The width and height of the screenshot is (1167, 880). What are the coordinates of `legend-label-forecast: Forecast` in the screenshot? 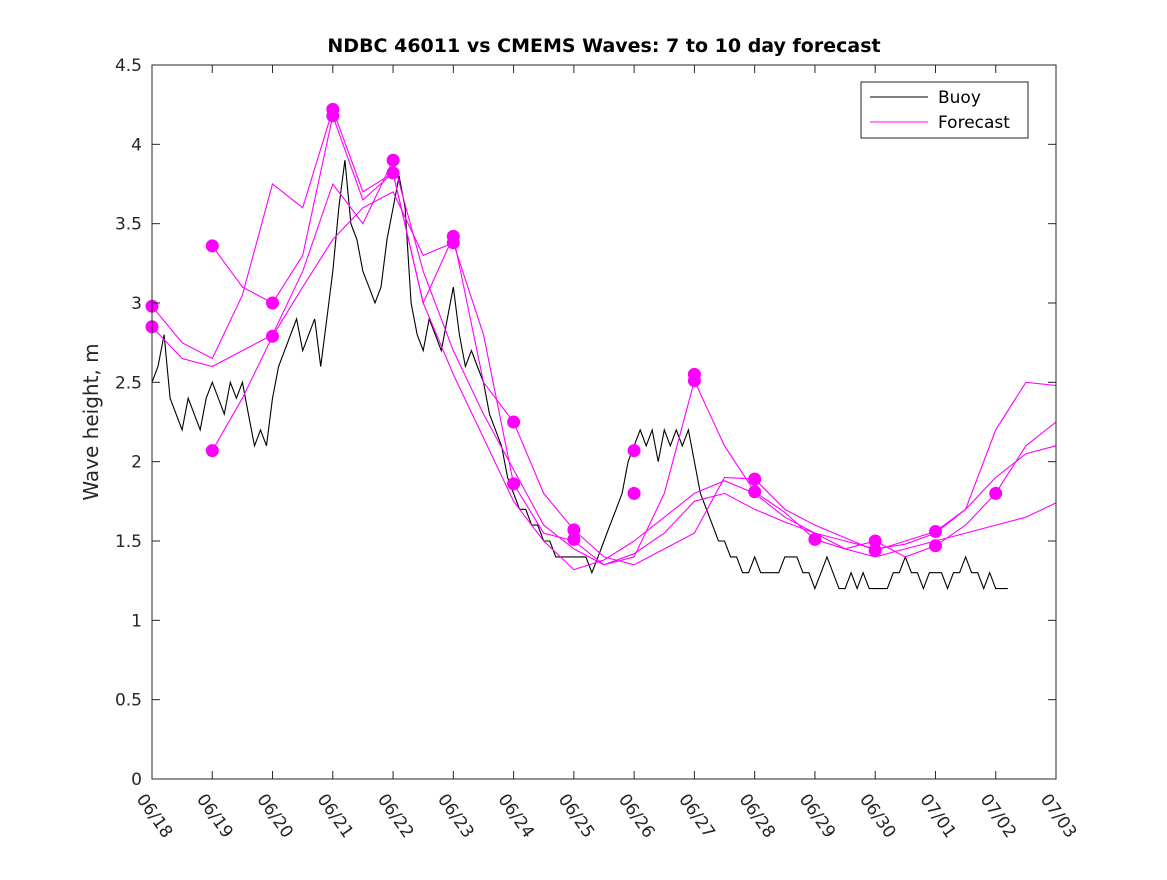 It's located at (974, 123).